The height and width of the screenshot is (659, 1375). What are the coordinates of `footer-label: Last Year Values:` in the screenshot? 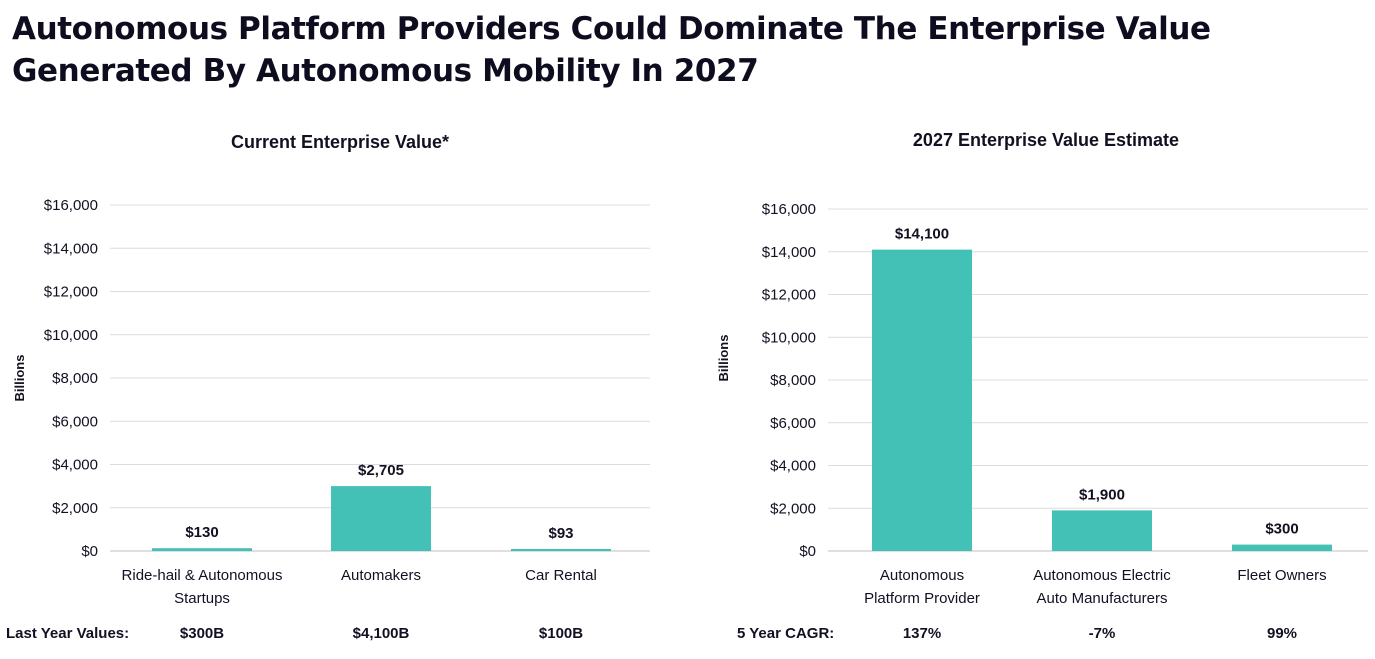 It's located at (67, 633).